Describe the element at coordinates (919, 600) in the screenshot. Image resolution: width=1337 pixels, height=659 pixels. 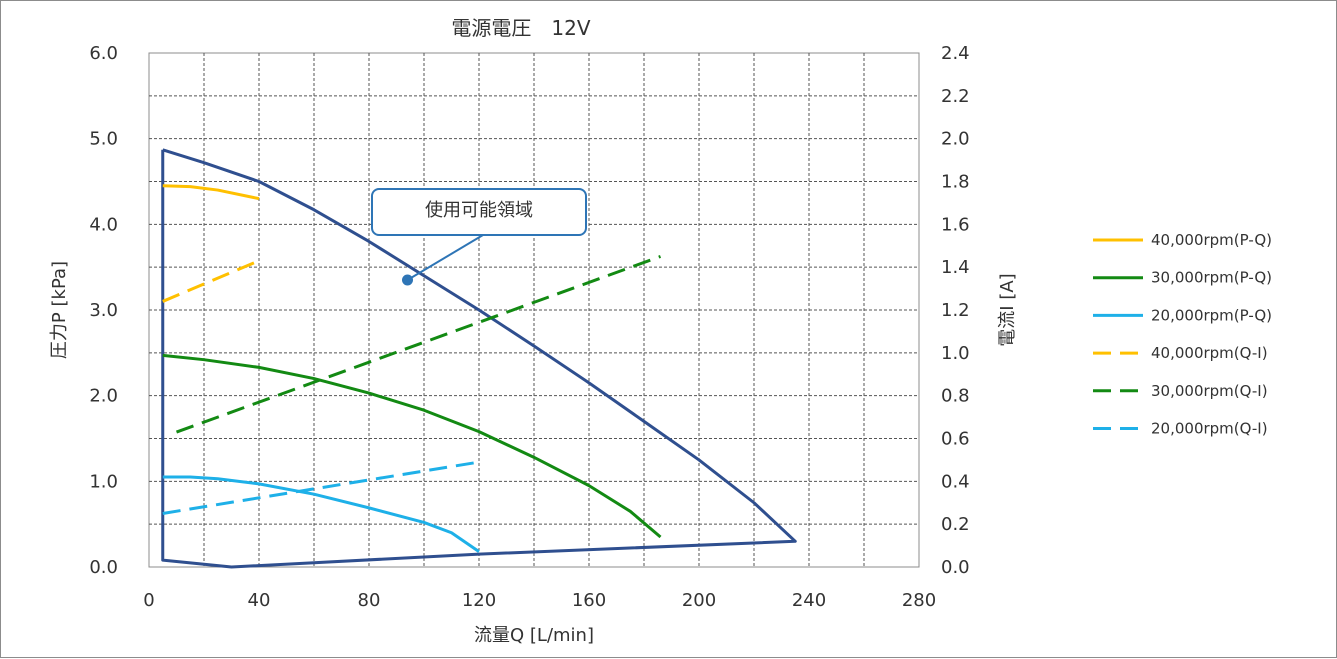
I see `x-tick-label: 280` at that location.